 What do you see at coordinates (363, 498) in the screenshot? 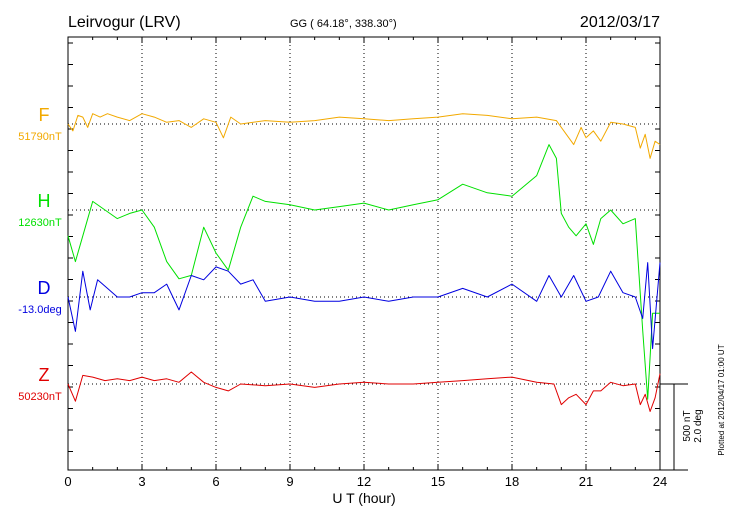
I see `x-axis-label: U T (hour)` at bounding box center [363, 498].